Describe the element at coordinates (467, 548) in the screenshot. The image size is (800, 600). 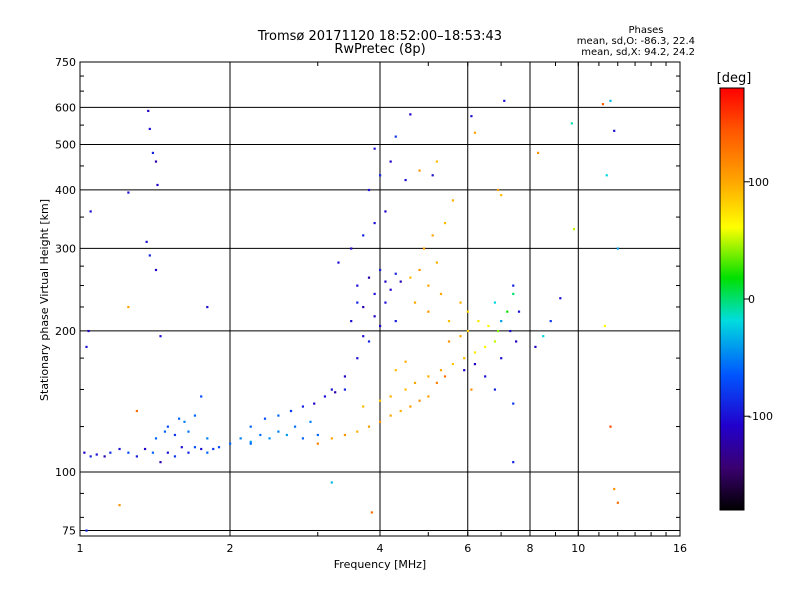
I see `x-tick-label: 6` at that location.